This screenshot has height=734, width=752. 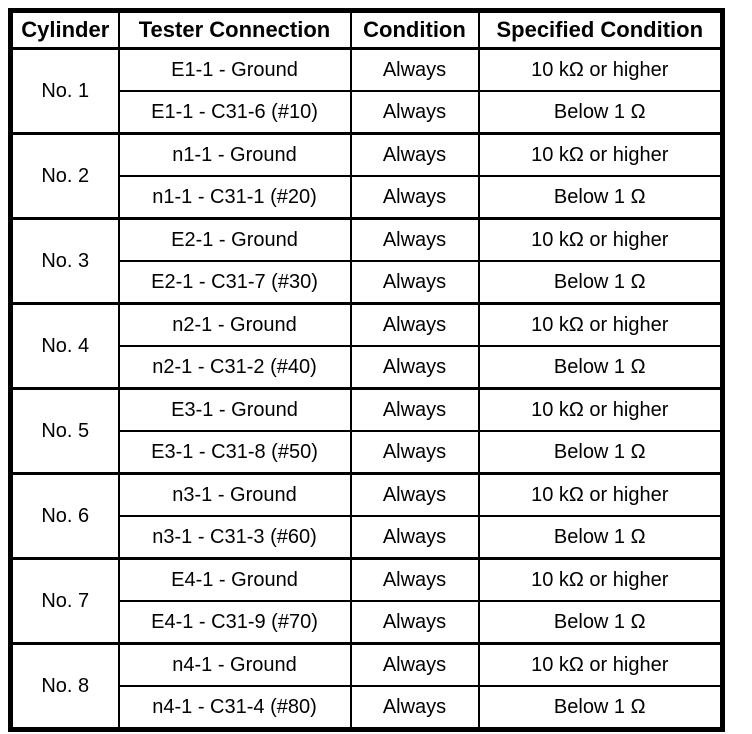 I want to click on cylinder-cell: No. 4, so click(x=64, y=346).